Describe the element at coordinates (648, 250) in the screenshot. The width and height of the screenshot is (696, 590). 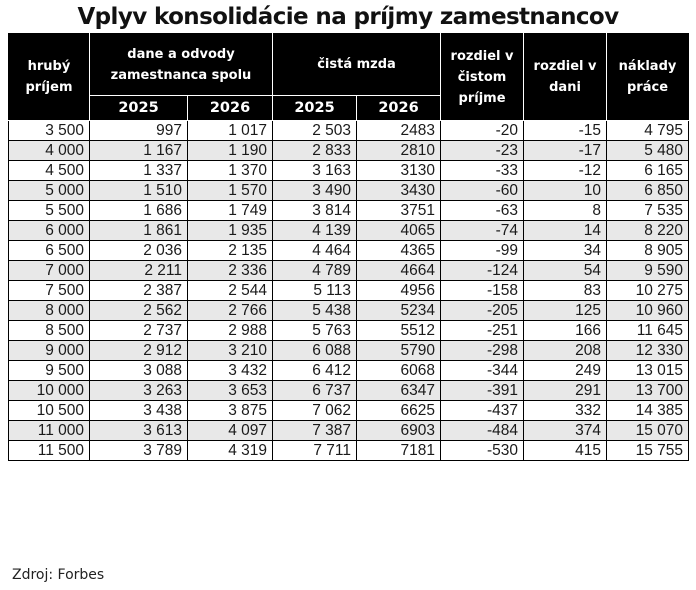
I see `cell-labor-cost: 8 905` at that location.